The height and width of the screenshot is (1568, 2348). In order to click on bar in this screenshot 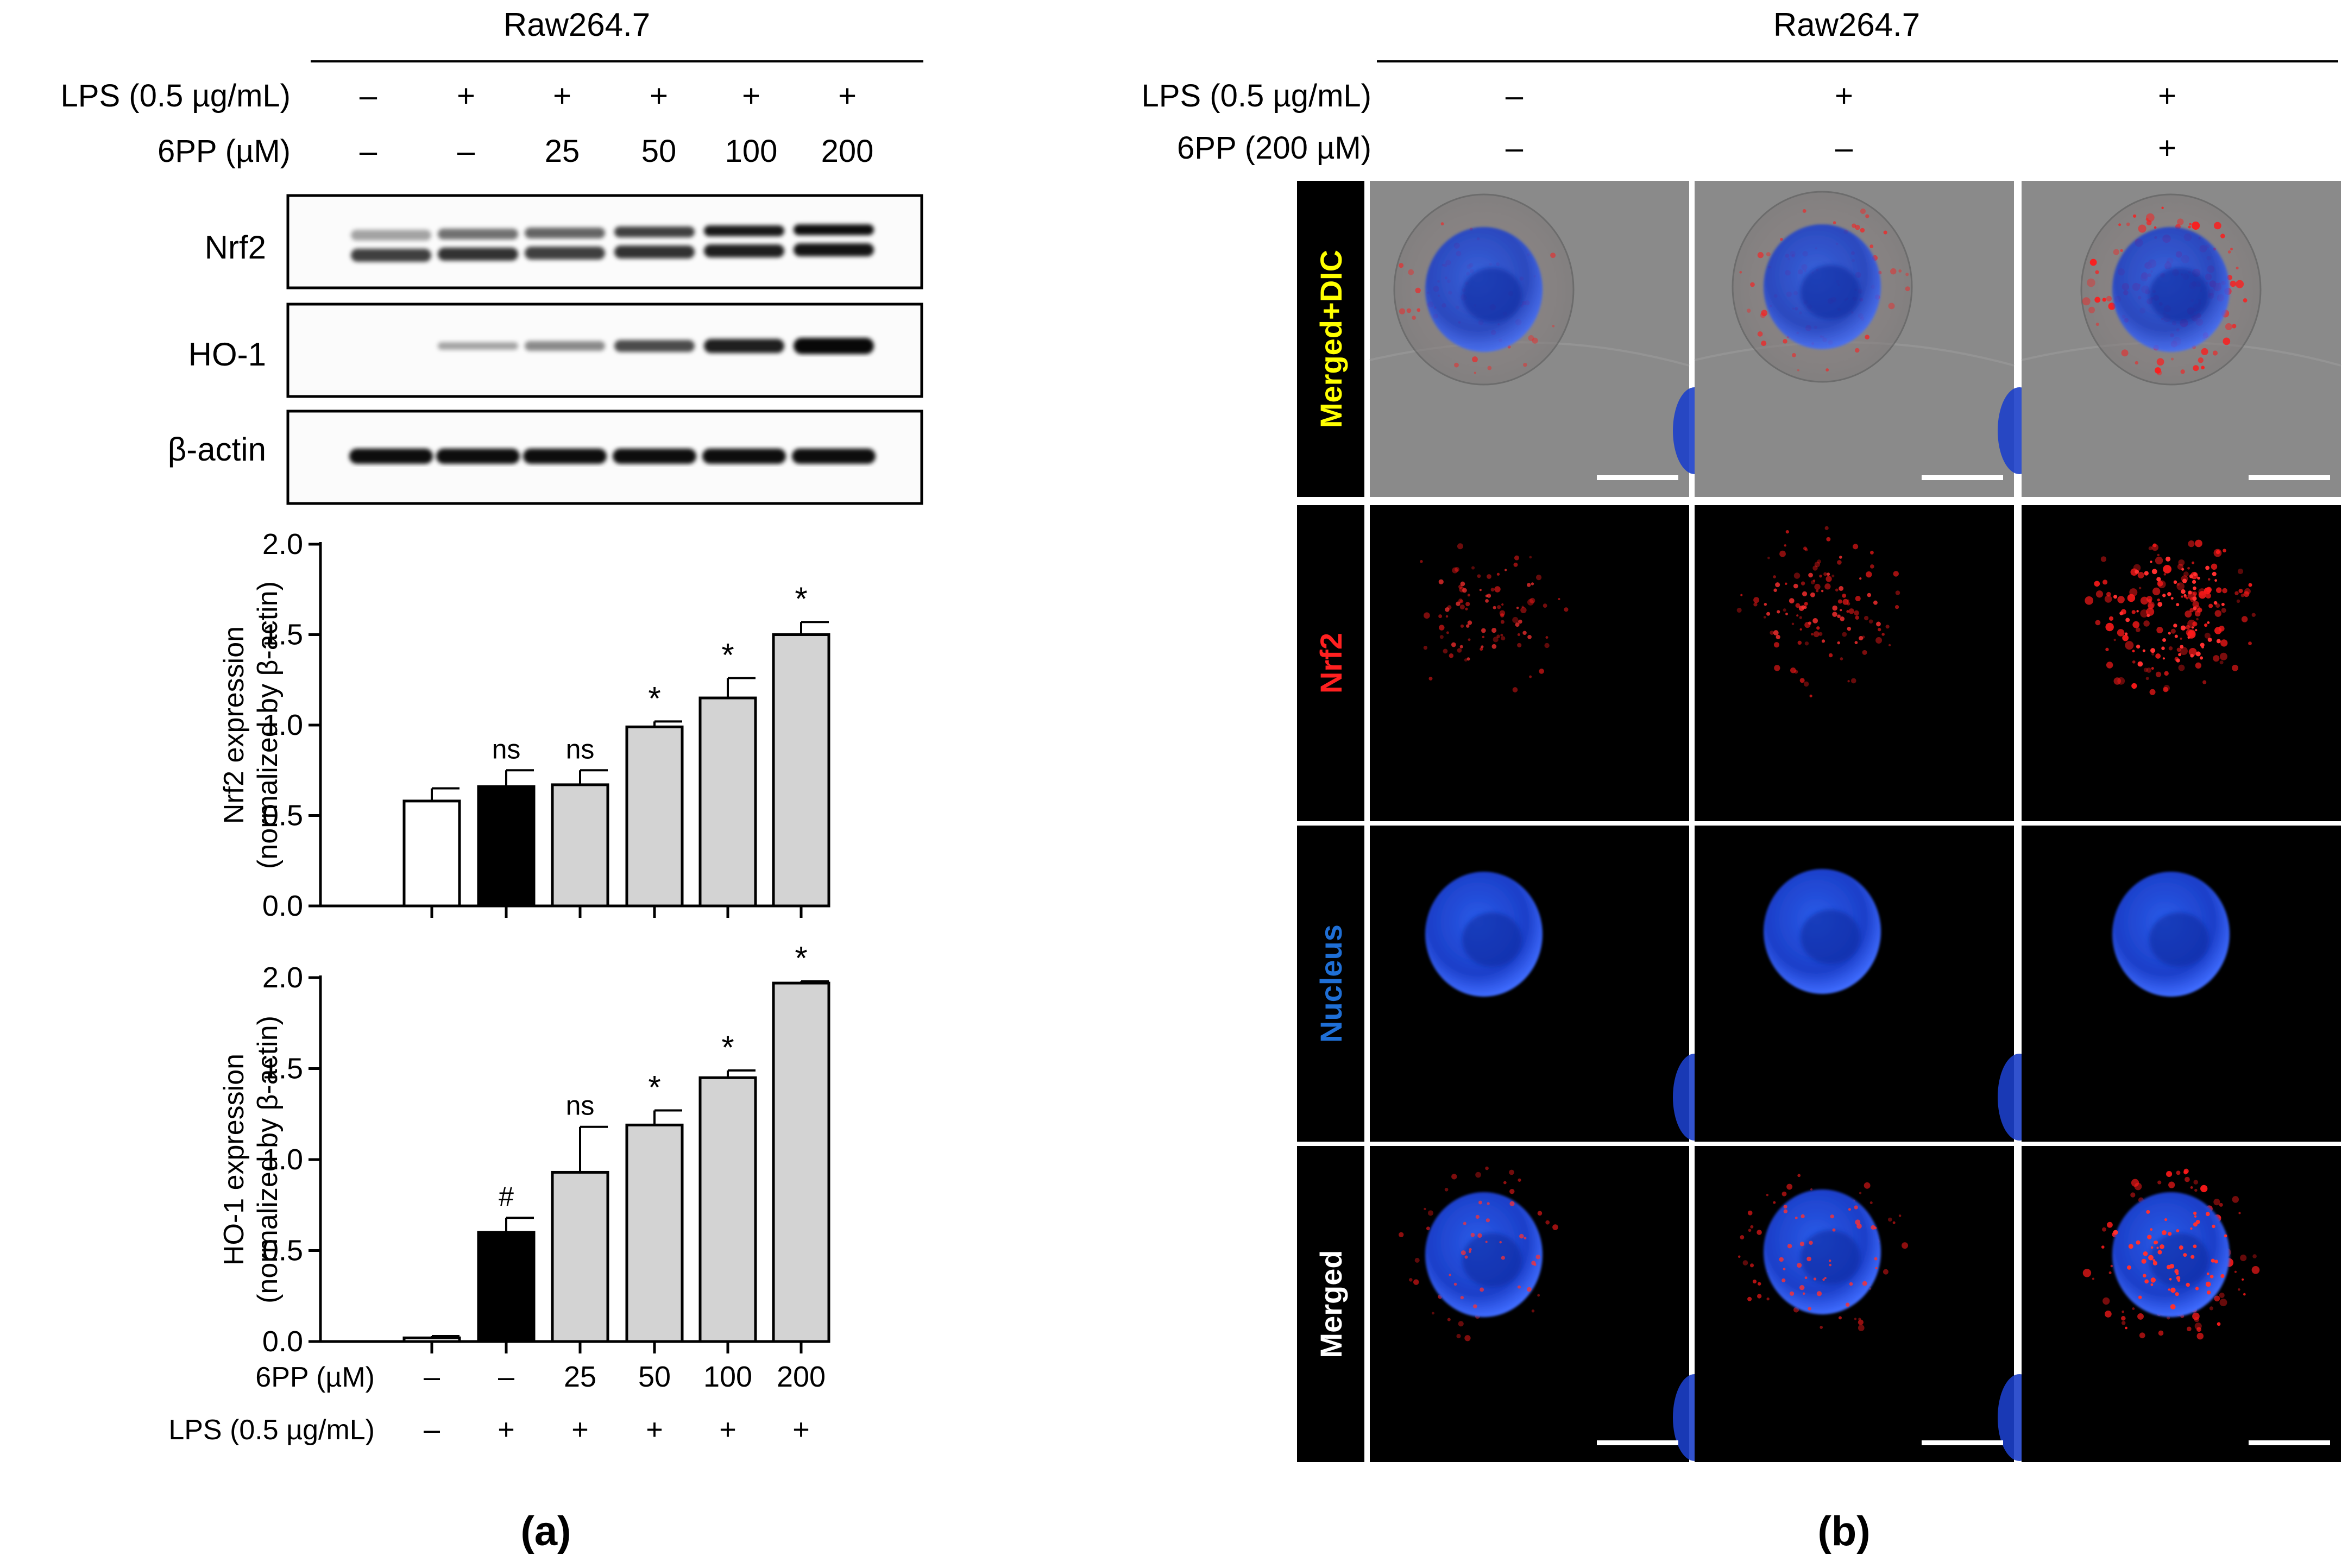, I will do `click(801, 1162)`.